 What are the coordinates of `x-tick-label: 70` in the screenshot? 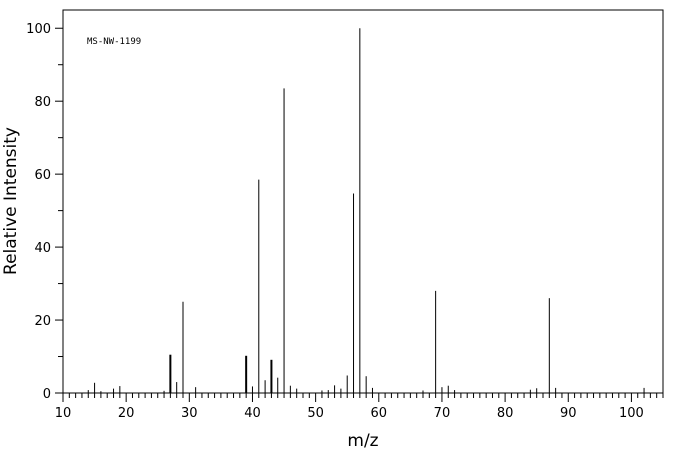 It's located at (442, 413).